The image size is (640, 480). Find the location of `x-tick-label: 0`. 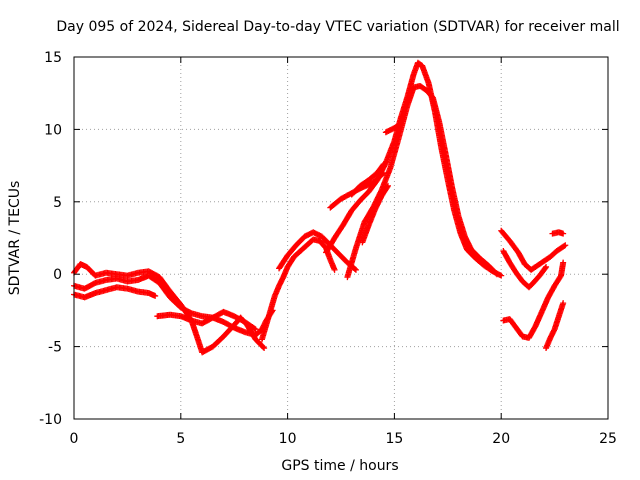

x-tick-label: 0 is located at coordinates (74, 439).